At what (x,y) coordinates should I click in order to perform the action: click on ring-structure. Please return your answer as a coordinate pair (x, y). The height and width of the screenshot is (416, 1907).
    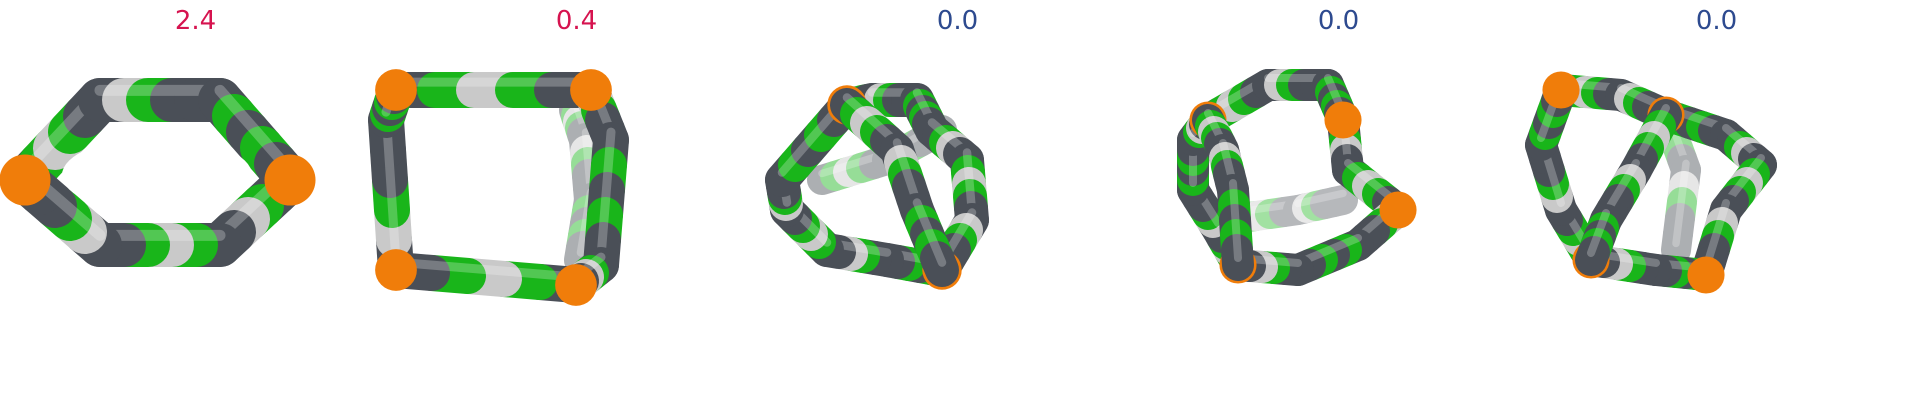
    Looking at the image, I should click on (158, 172).